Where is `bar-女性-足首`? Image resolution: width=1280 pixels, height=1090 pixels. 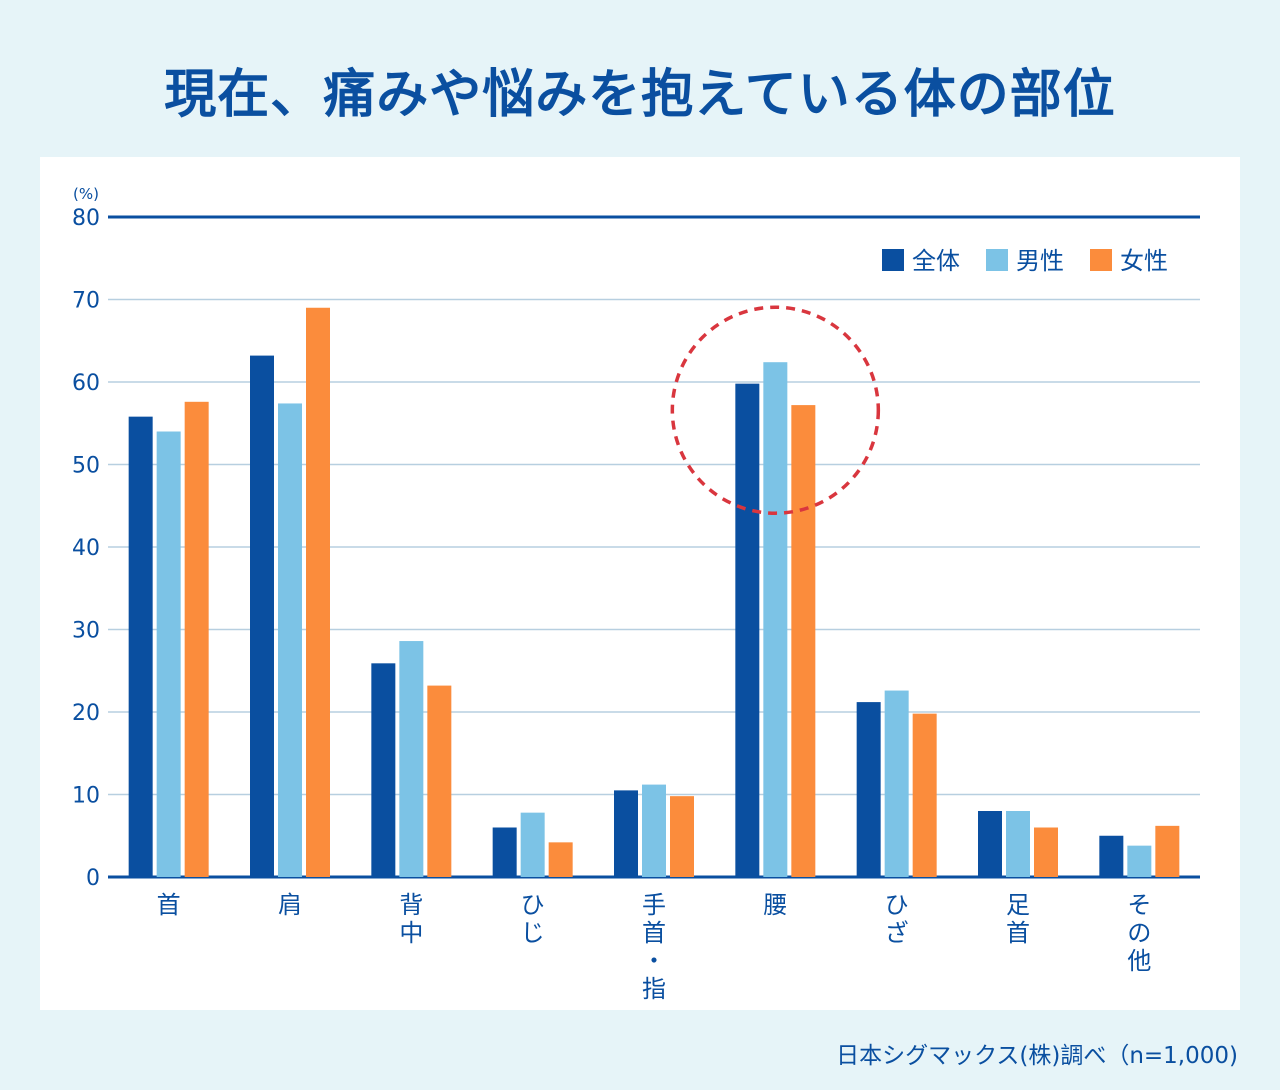 bar-女性-足首 is located at coordinates (1046, 852).